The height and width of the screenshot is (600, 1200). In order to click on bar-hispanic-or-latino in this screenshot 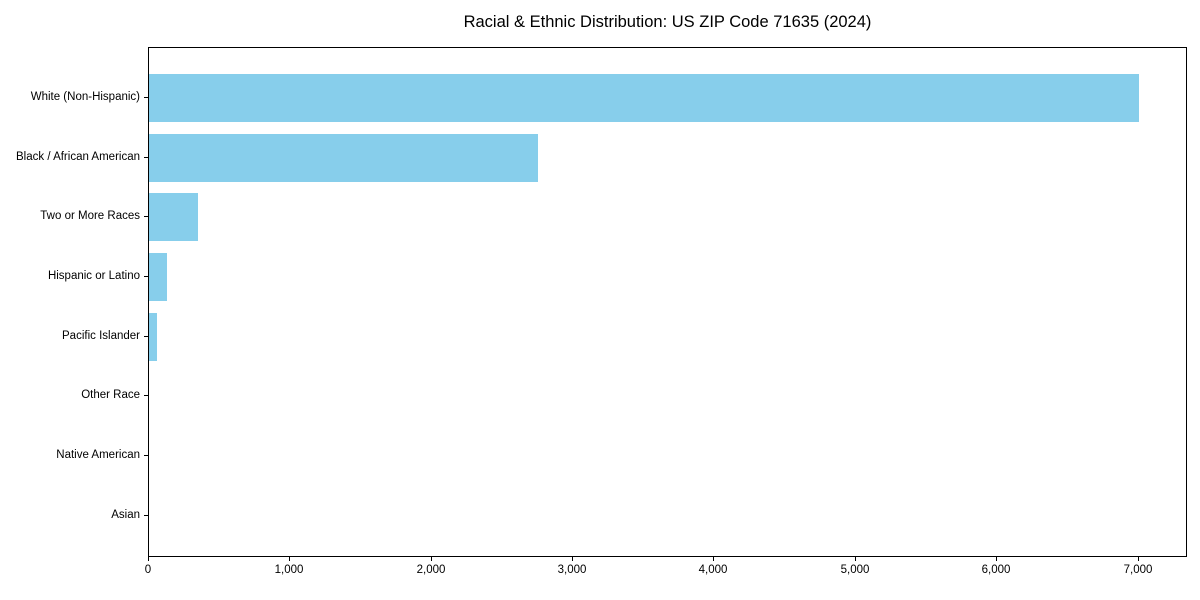, I will do `click(158, 276)`.